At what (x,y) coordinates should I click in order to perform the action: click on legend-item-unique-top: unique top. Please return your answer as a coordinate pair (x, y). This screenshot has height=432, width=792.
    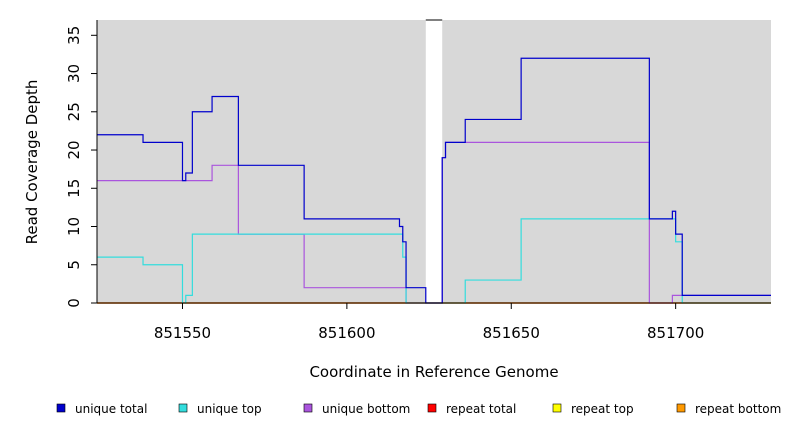
    Looking at the image, I should click on (220, 409).